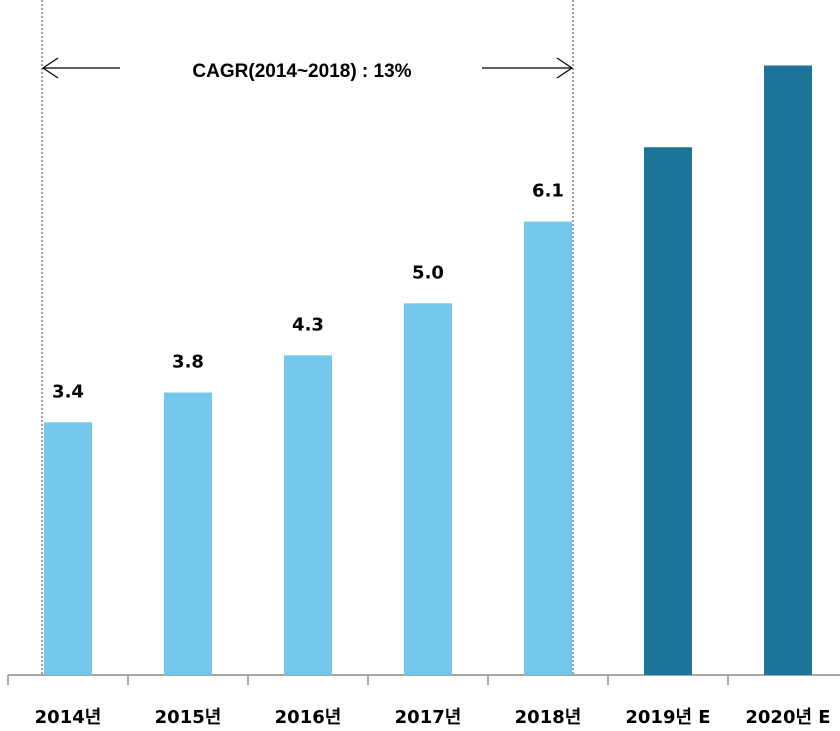 Image resolution: width=840 pixels, height=731 pixels. I want to click on annotation: CAGR(2014~2018) : 13%, so click(301, 71).